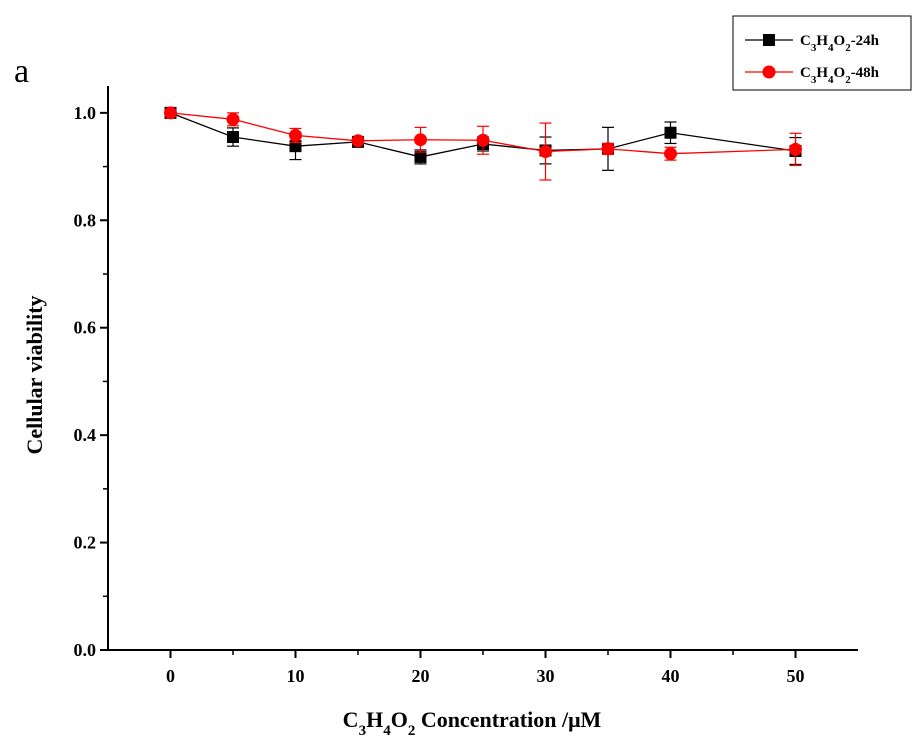  I want to click on x-tick-label: 0, so click(170, 676).